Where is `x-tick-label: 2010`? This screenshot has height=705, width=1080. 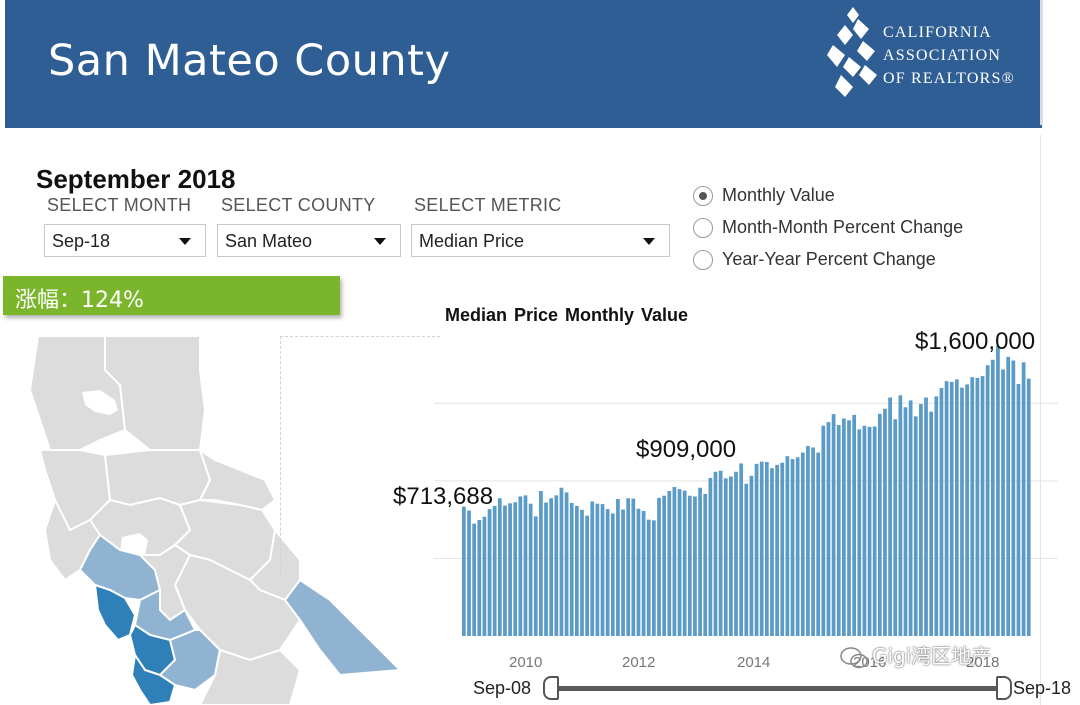
x-tick-label: 2010 is located at coordinates (526, 662).